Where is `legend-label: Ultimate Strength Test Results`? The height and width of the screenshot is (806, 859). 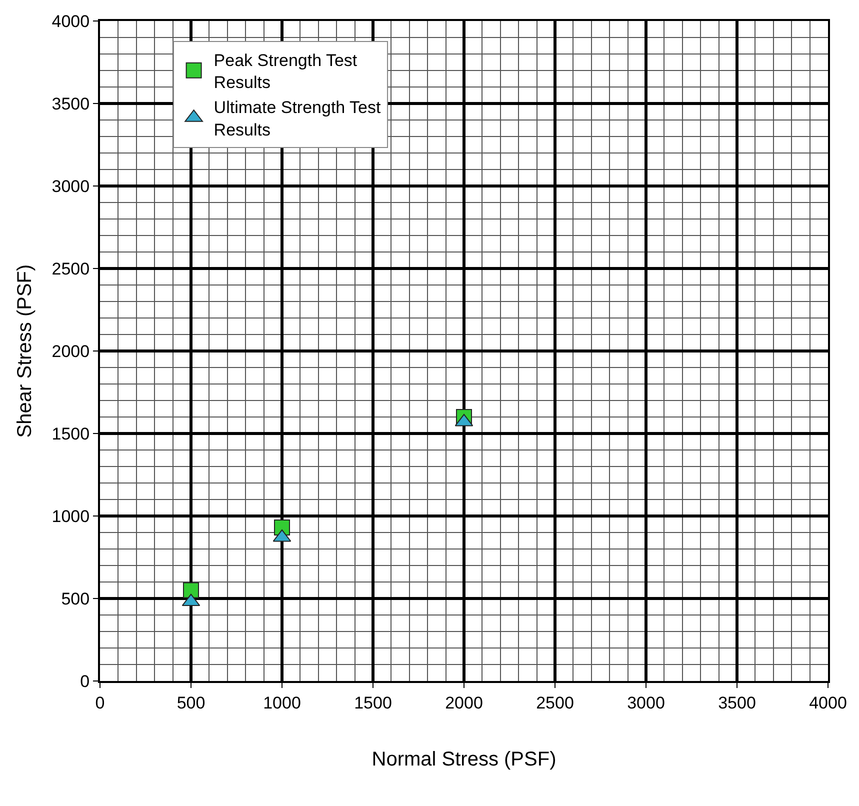 legend-label: Ultimate Strength Test Results is located at coordinates (298, 119).